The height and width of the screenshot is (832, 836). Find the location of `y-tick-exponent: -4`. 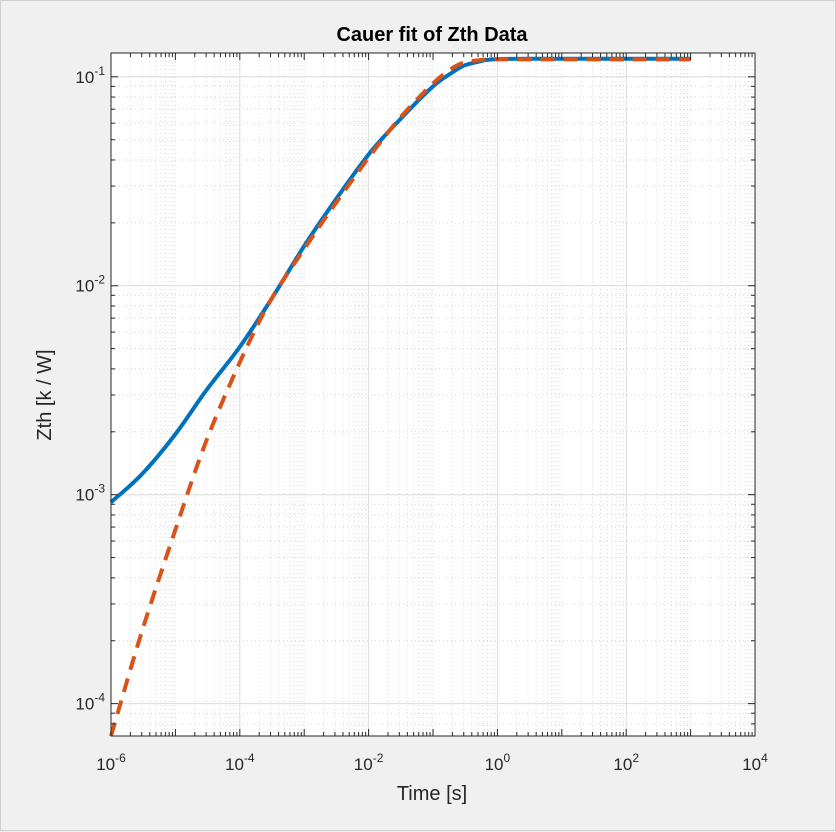

y-tick-exponent: -4 is located at coordinates (99, 698).